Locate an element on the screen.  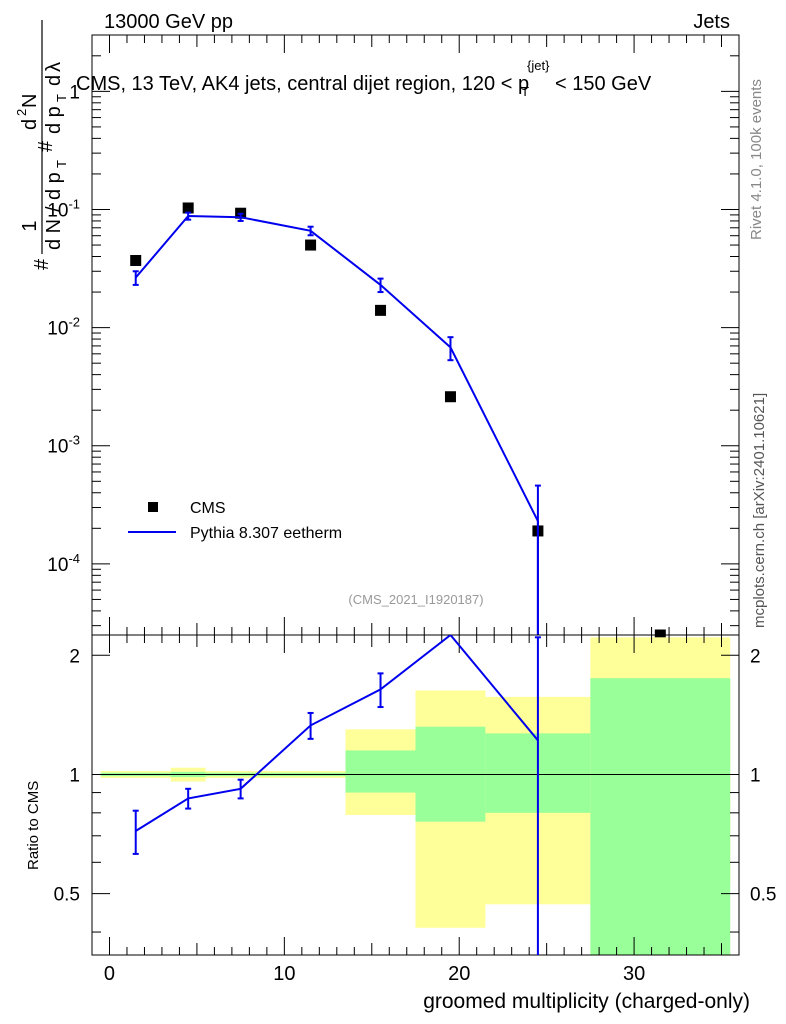
tick-exponent: -1 is located at coordinates (74, 203).